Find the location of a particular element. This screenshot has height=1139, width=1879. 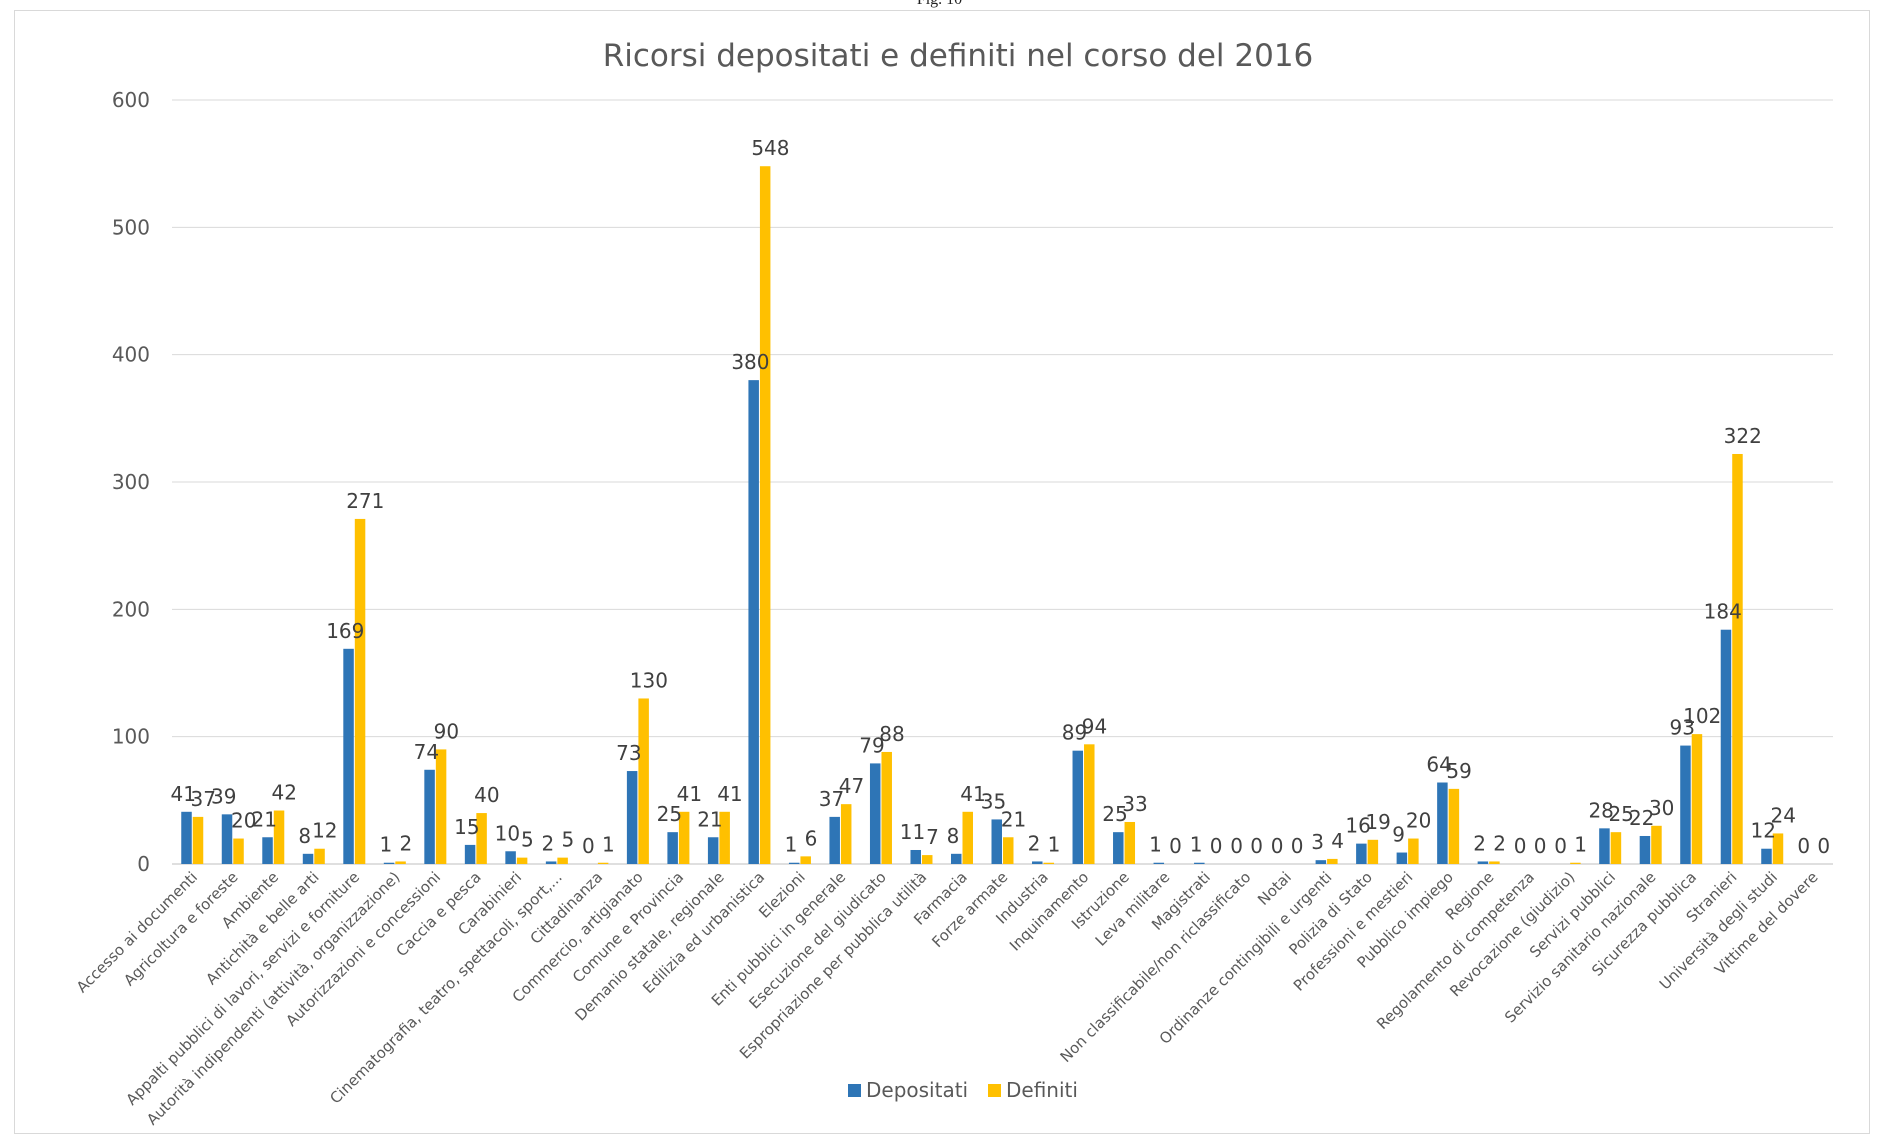

data-label: 130 is located at coordinates (649, 680).